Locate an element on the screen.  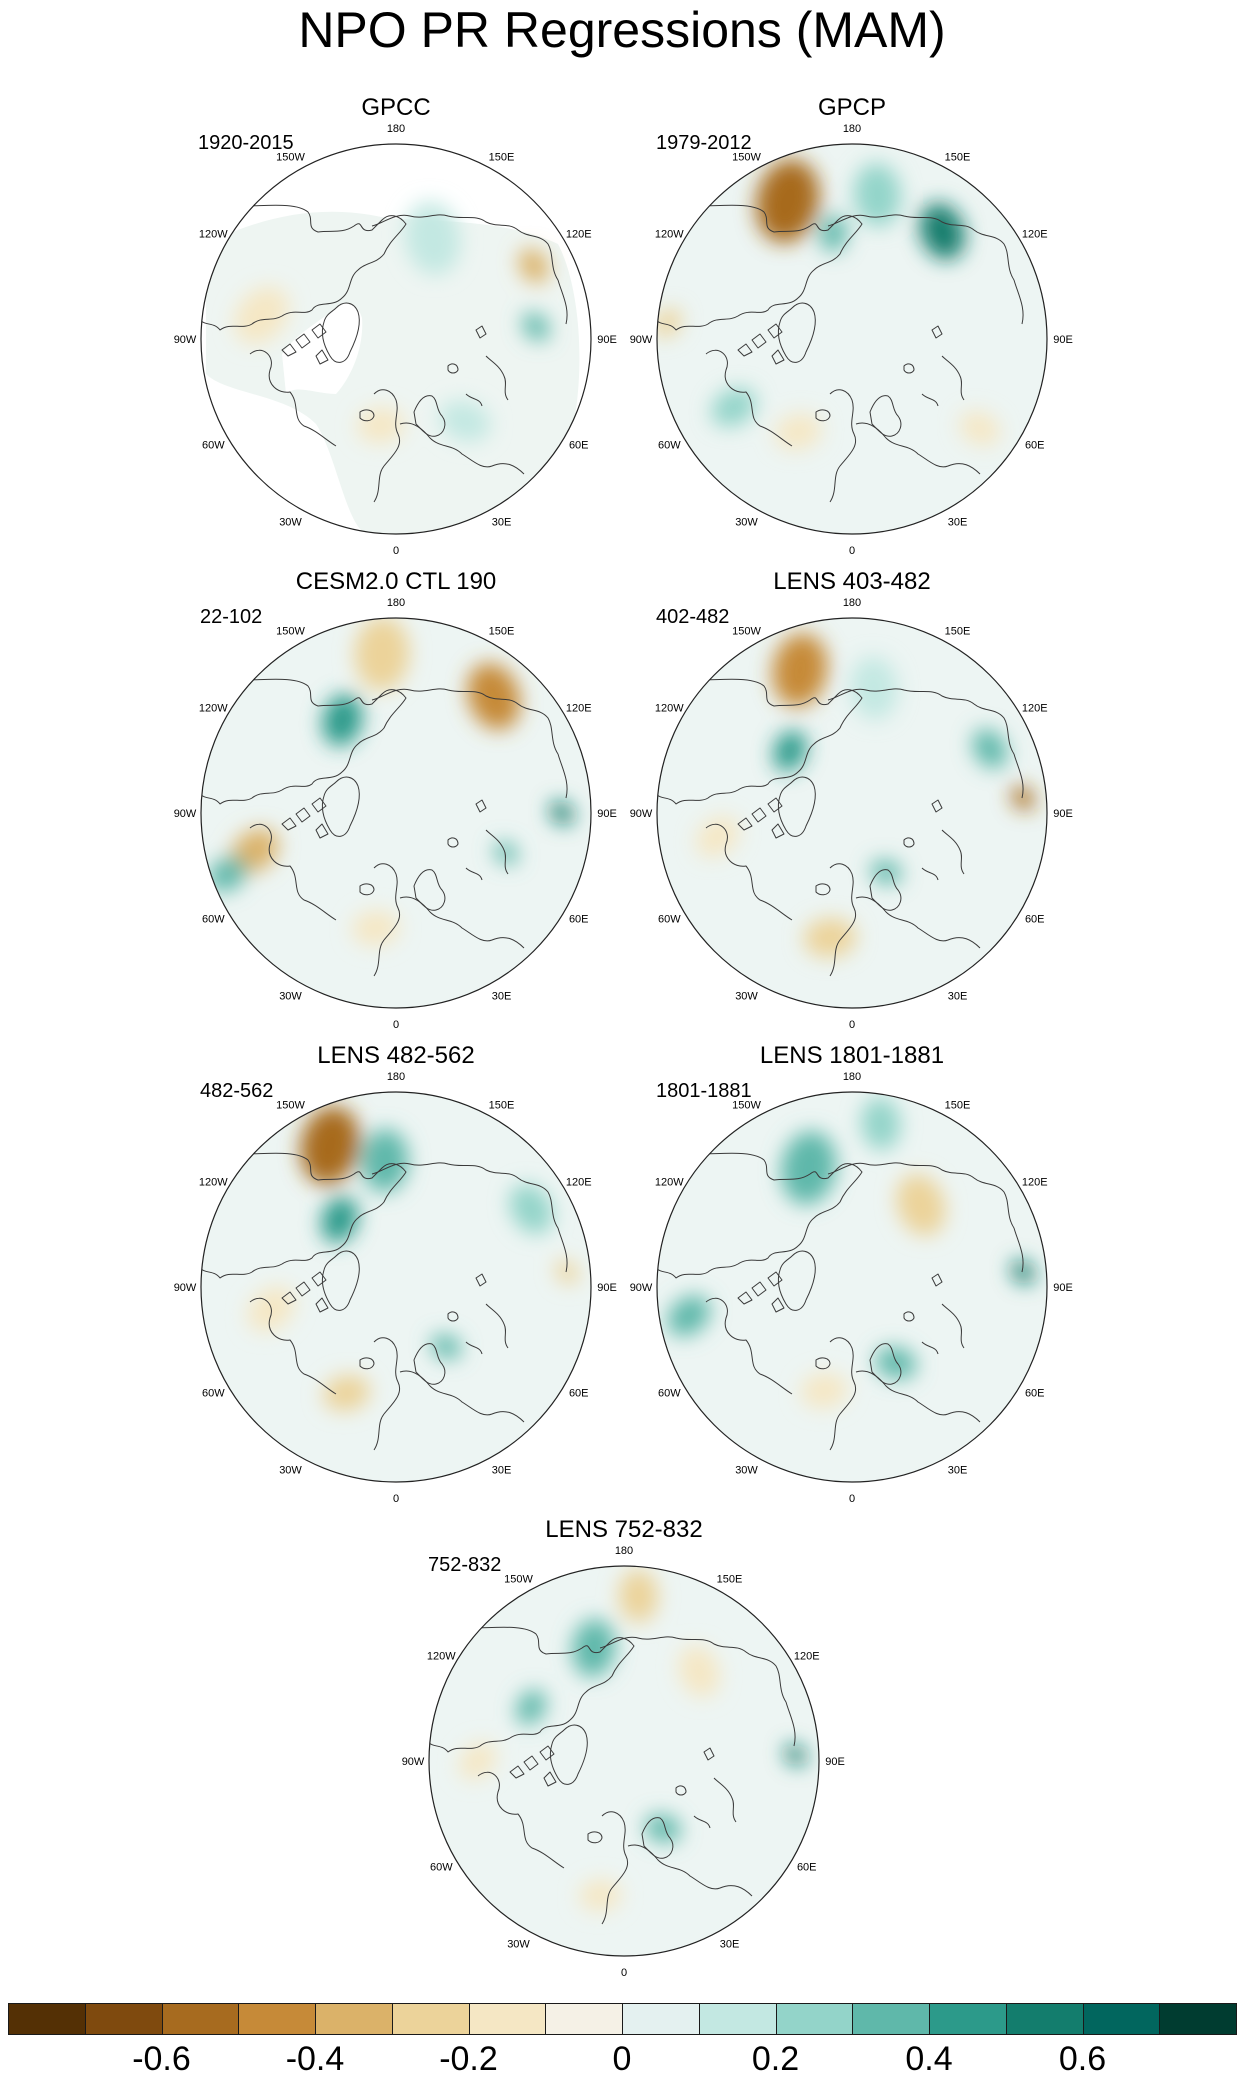
panel-period-label: 402-482 is located at coordinates (693, 617).